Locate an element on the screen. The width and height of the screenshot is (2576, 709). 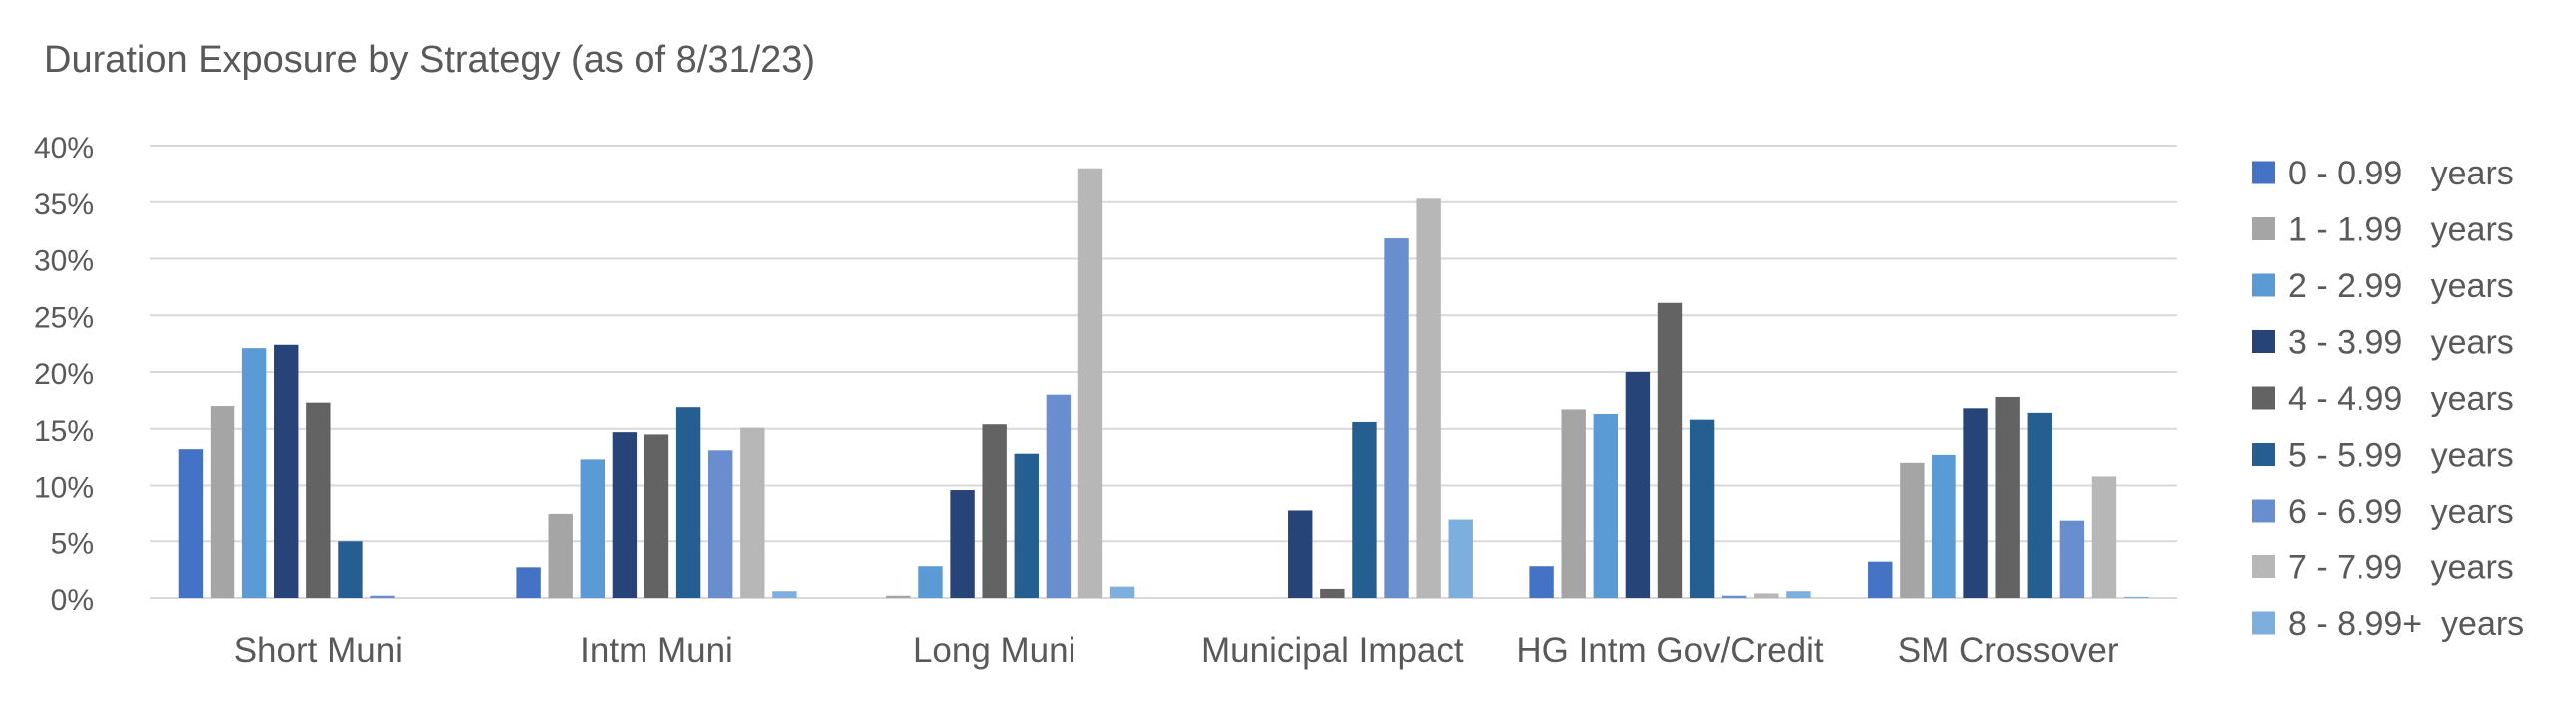
y-tick-label: 25% is located at coordinates (64, 317).